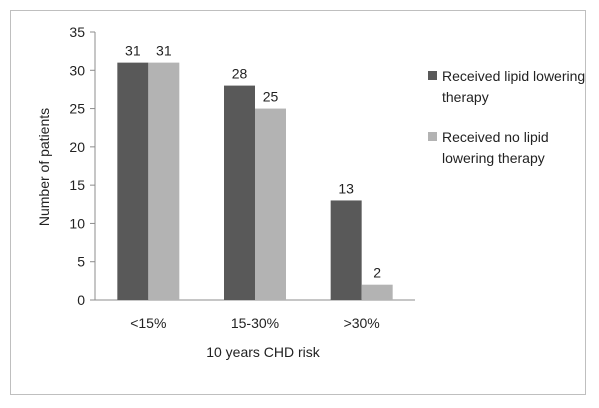 Image resolution: width=599 pixels, height=408 pixels. What do you see at coordinates (240, 74) in the screenshot?
I see `data-label: 28` at bounding box center [240, 74].